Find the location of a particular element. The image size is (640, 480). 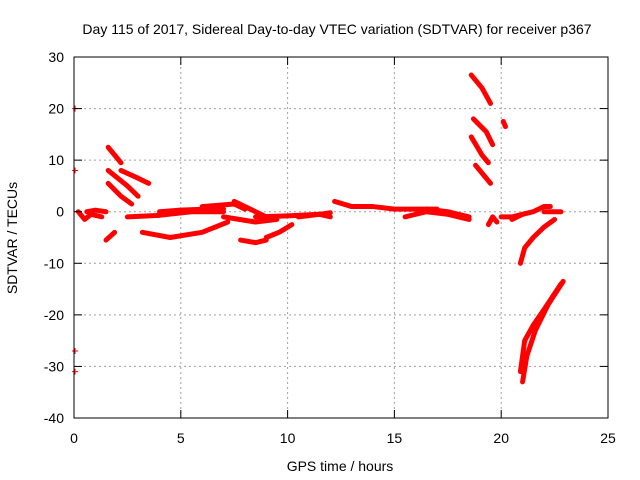

x-tick-label: 25 is located at coordinates (608, 438).